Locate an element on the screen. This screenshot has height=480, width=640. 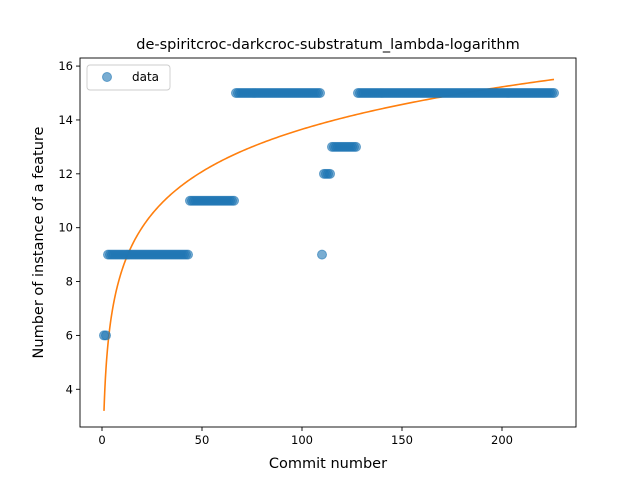
y-axis-label: Number of instance of a feature is located at coordinates (39, 242).